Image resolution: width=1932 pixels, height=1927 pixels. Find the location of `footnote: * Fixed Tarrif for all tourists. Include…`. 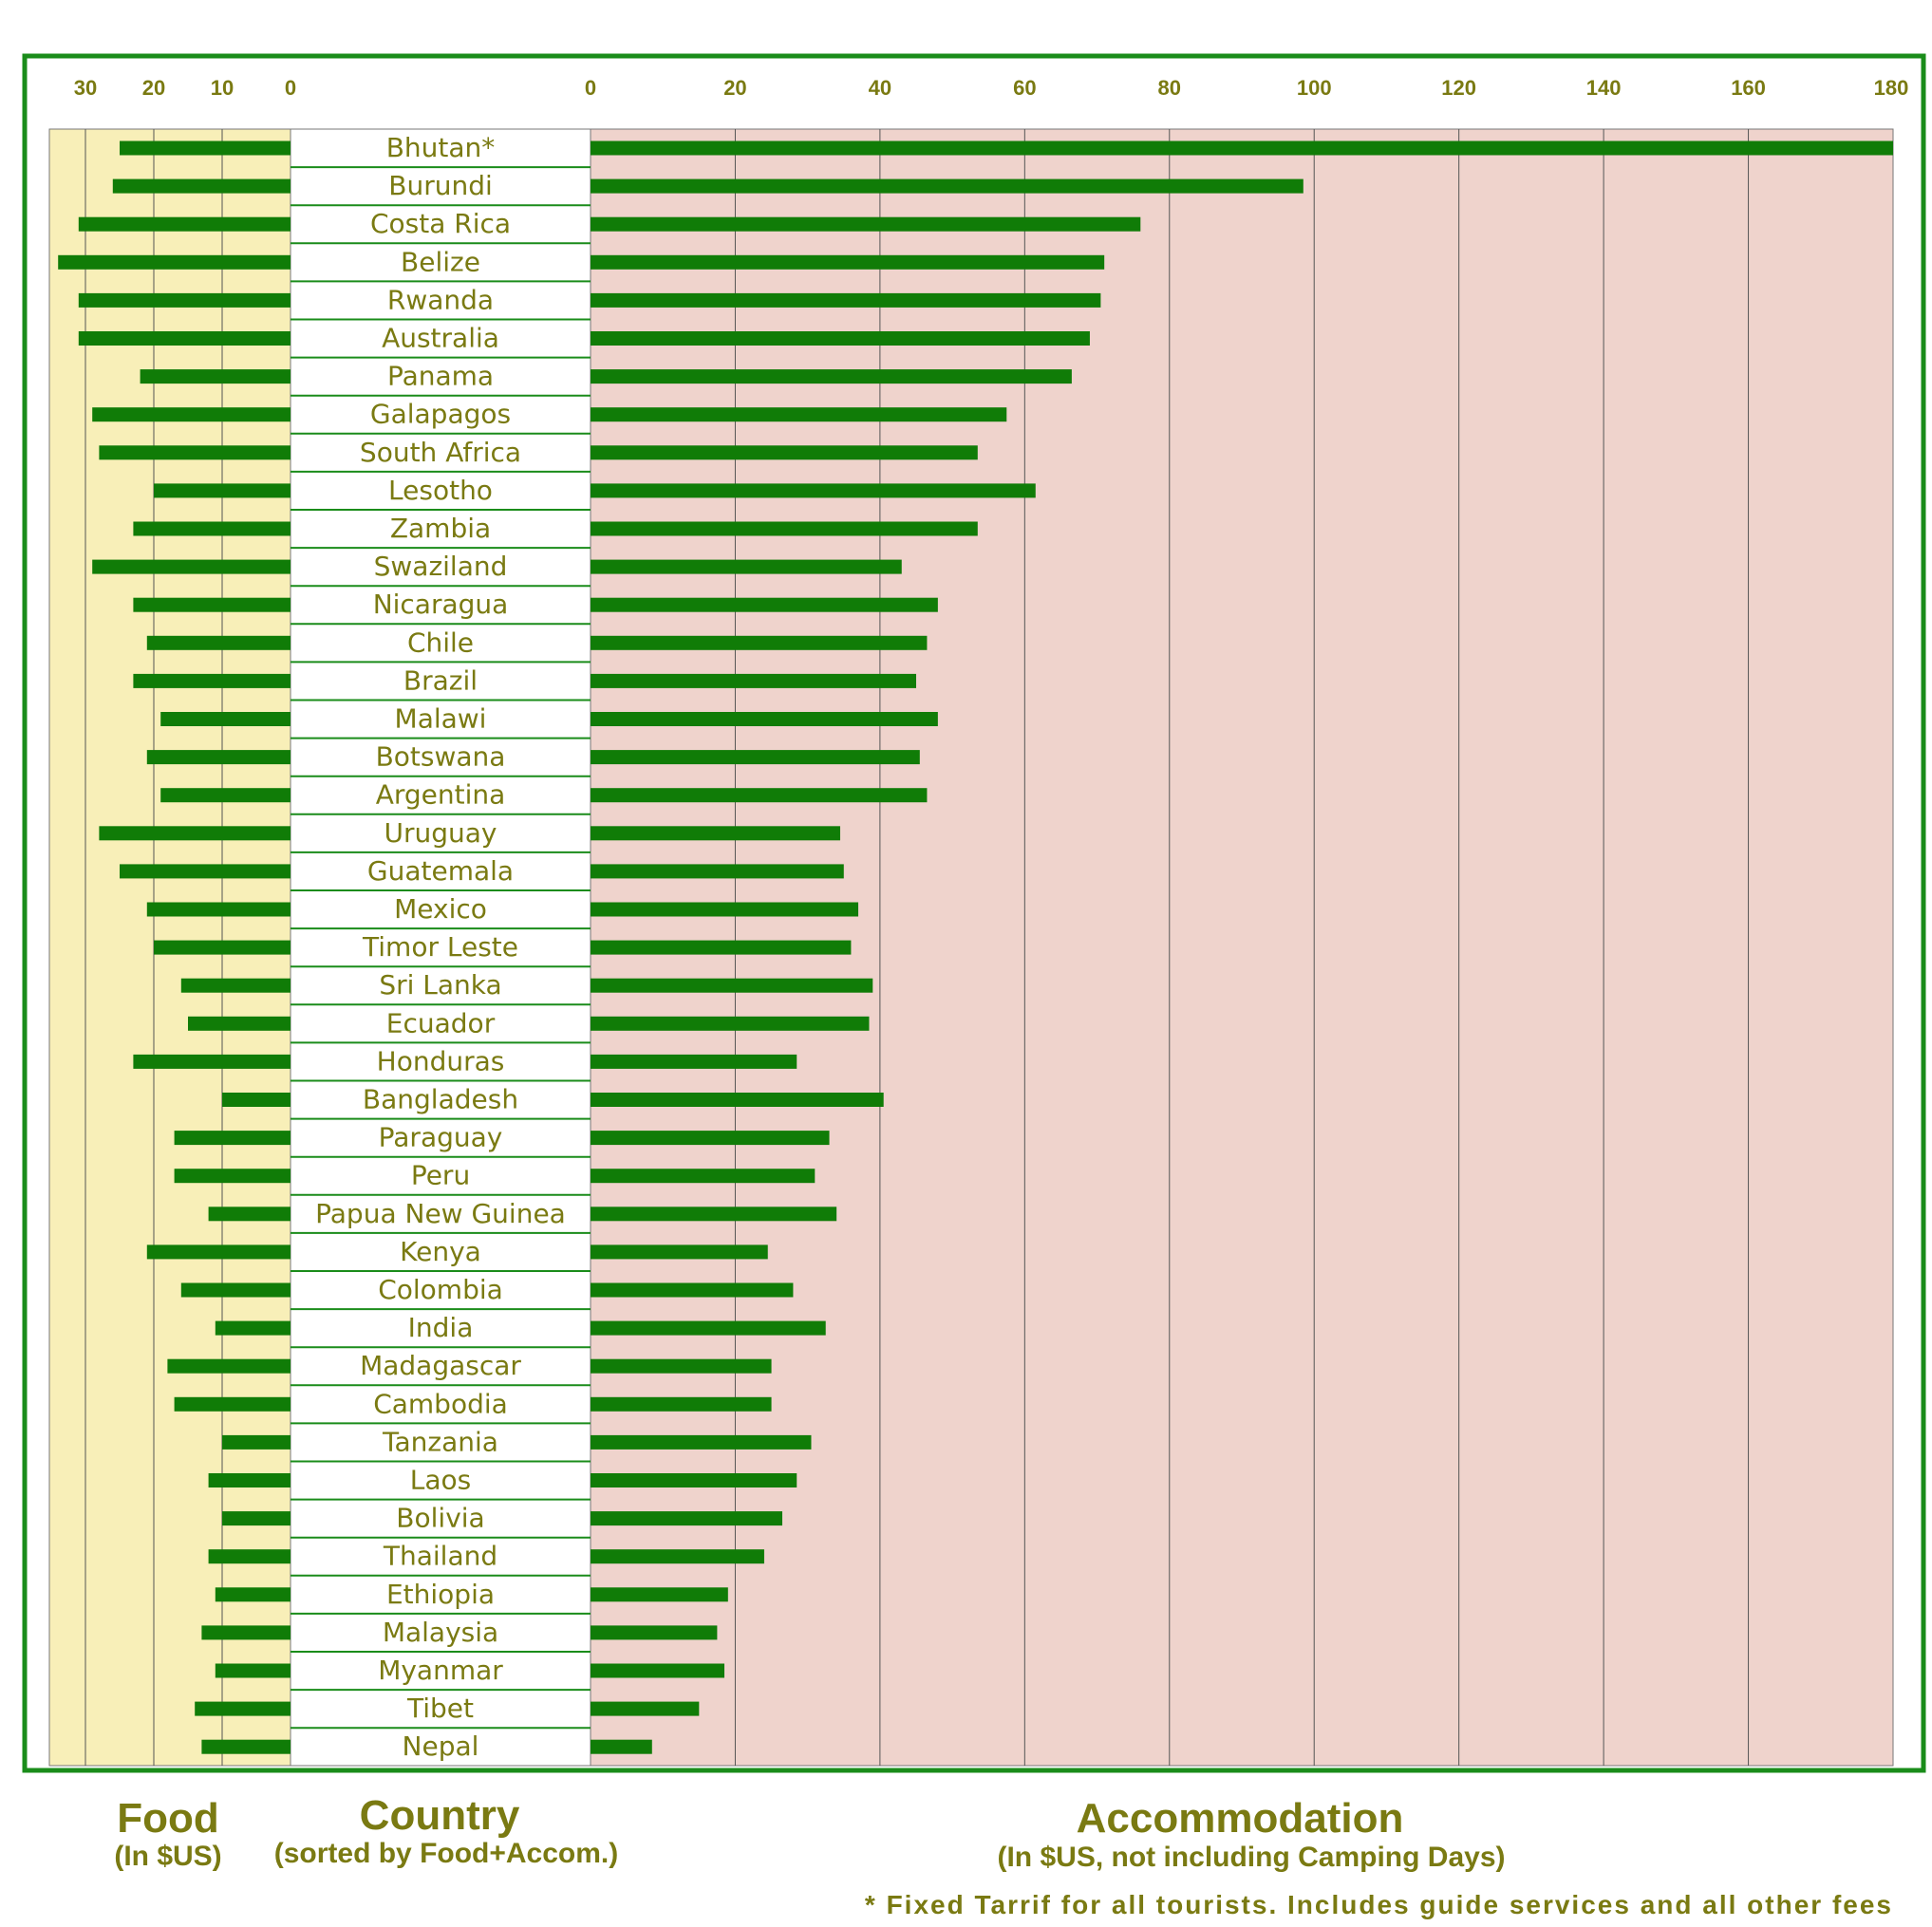

footnote: * Fixed Tarrif for all tourists. Include… is located at coordinates (1379, 1904).